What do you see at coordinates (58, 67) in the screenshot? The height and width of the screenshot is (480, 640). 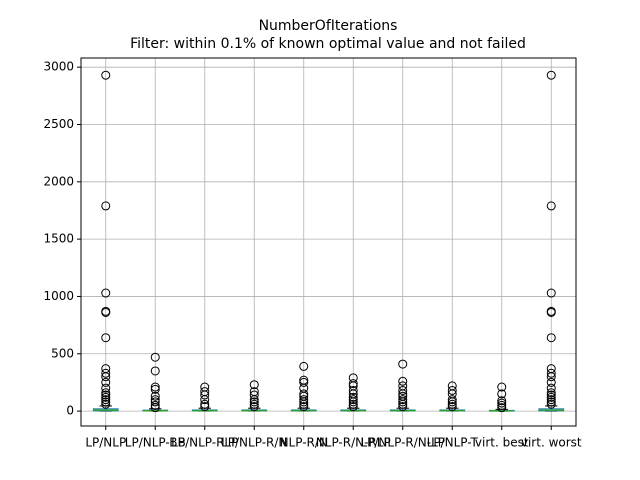 I see `y-tick-label: 3000` at bounding box center [58, 67].